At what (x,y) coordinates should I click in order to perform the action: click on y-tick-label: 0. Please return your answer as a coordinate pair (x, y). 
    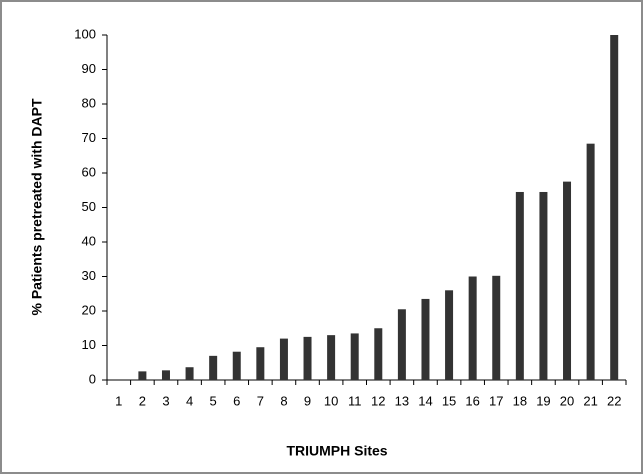
    Looking at the image, I should click on (92, 378).